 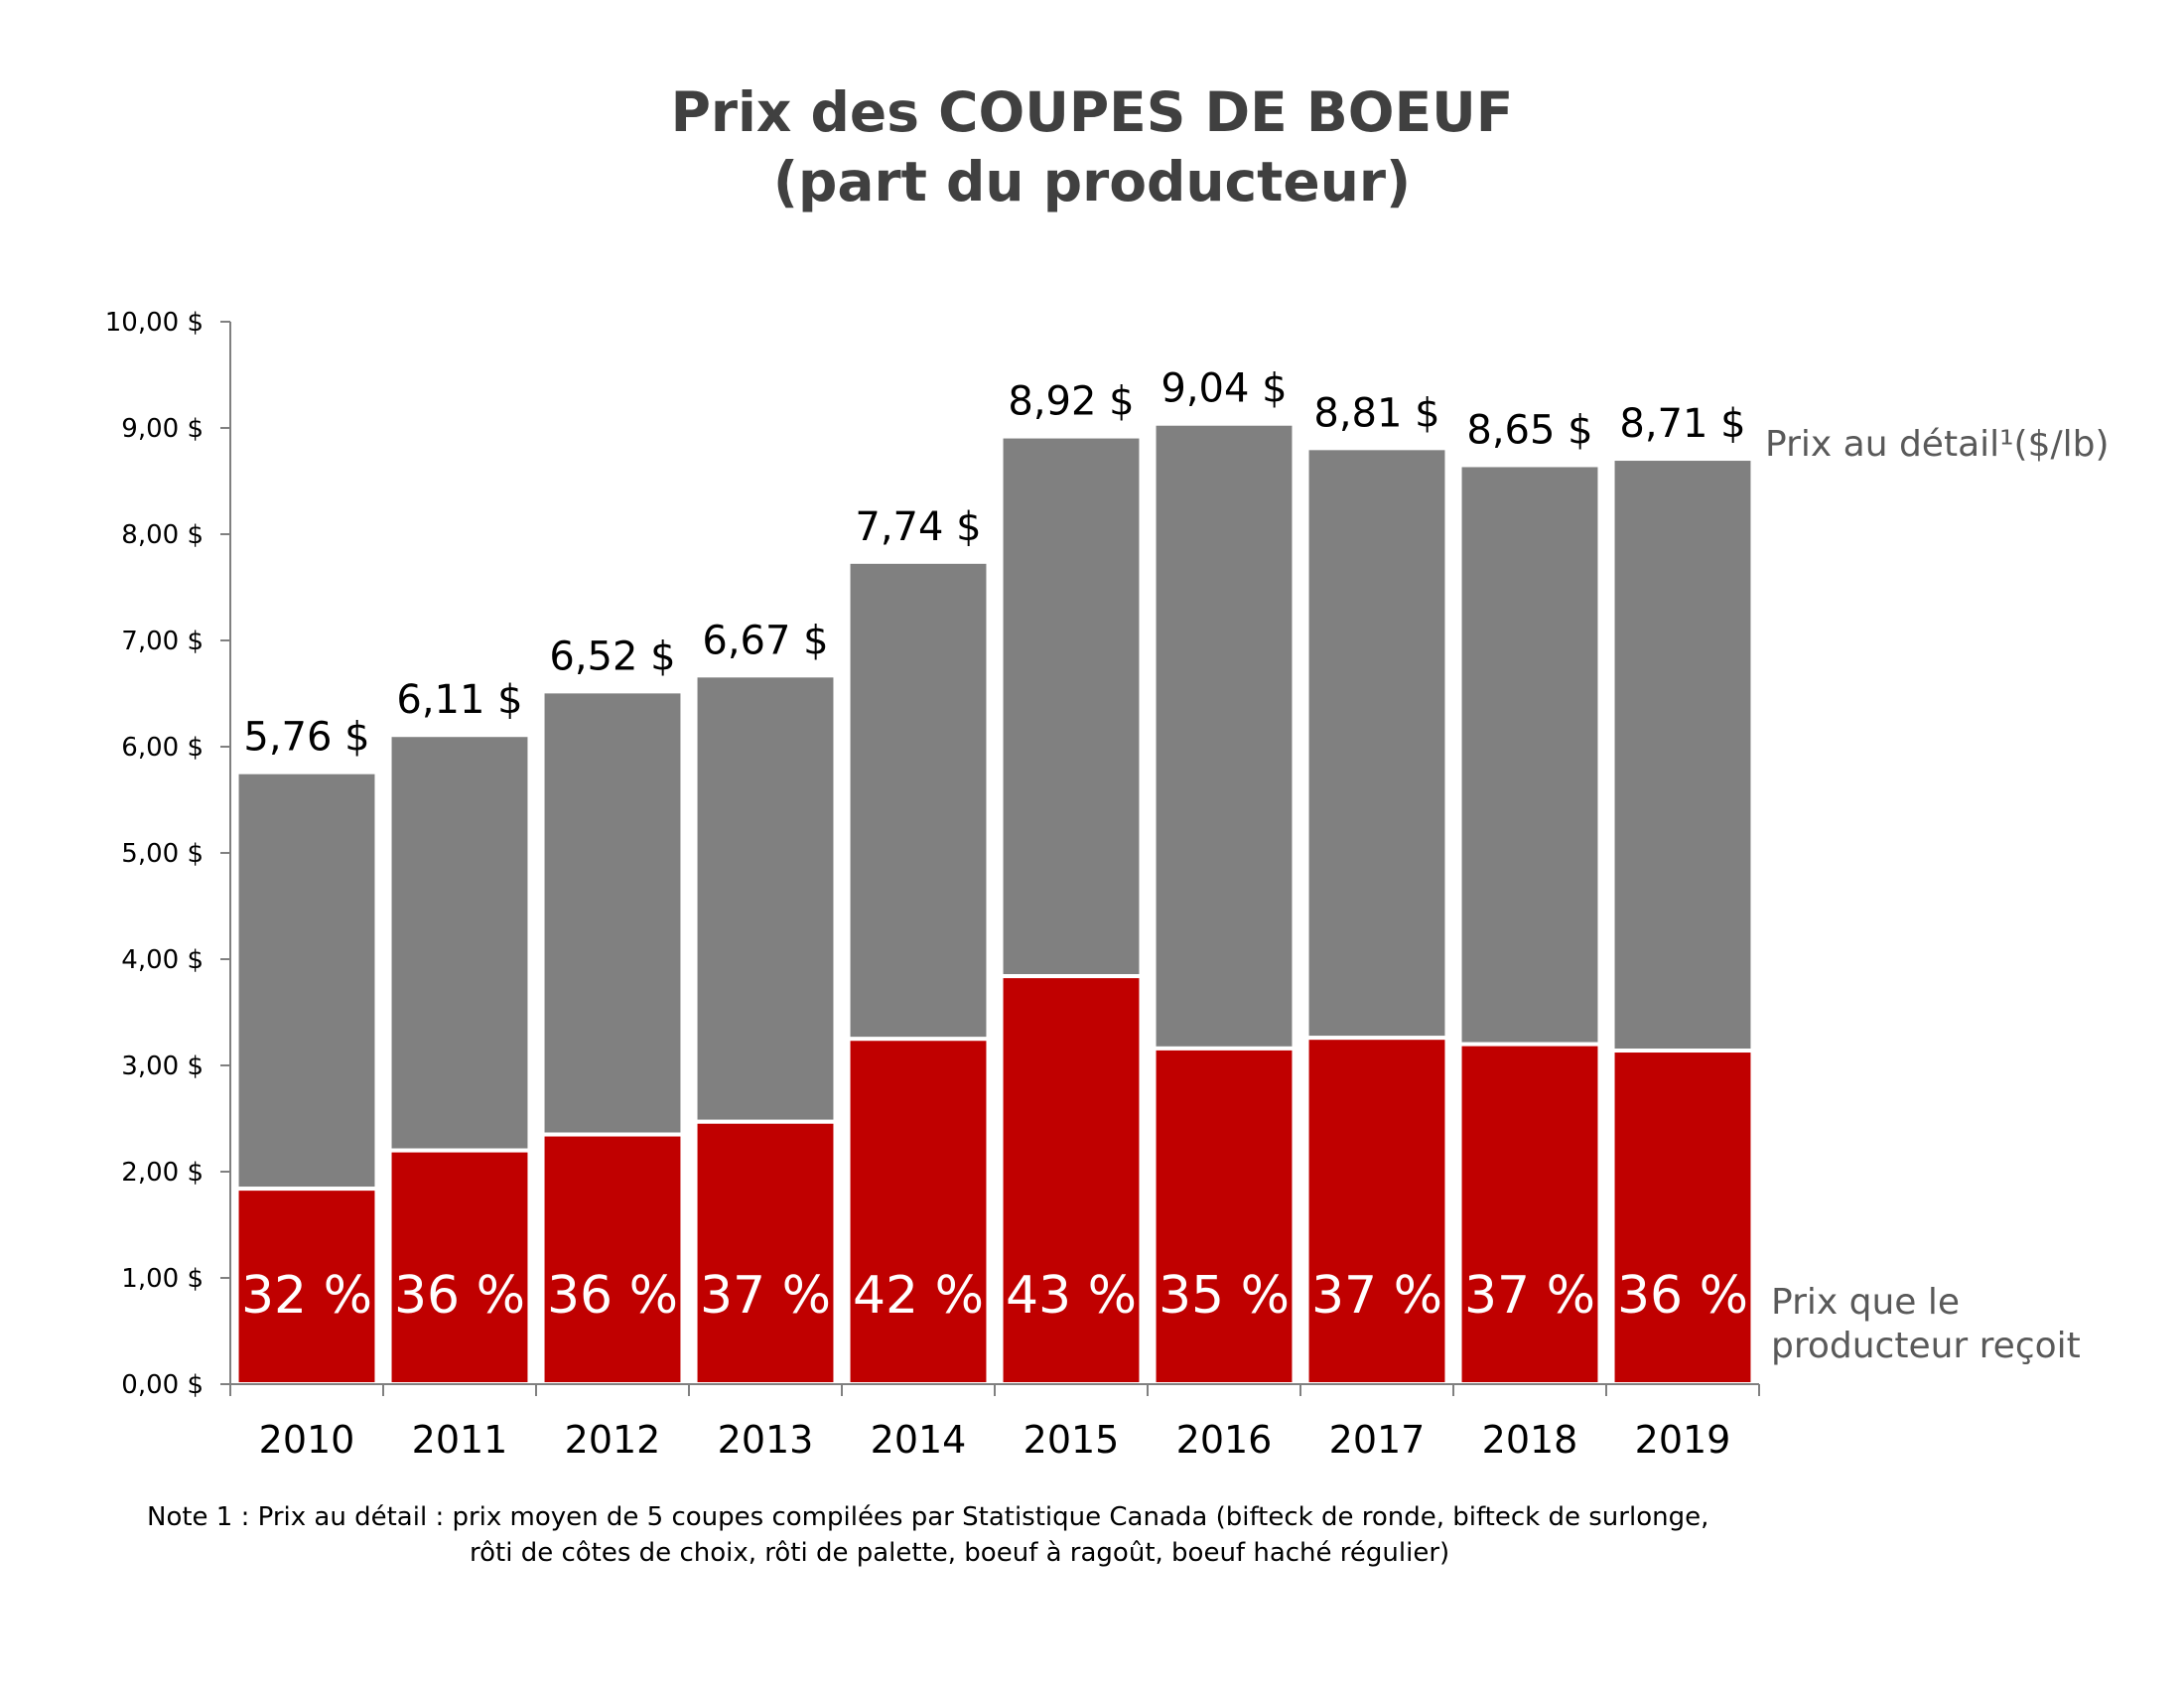 What do you see at coordinates (765, 1252) in the screenshot?
I see `bar-producer-2013` at bounding box center [765, 1252].